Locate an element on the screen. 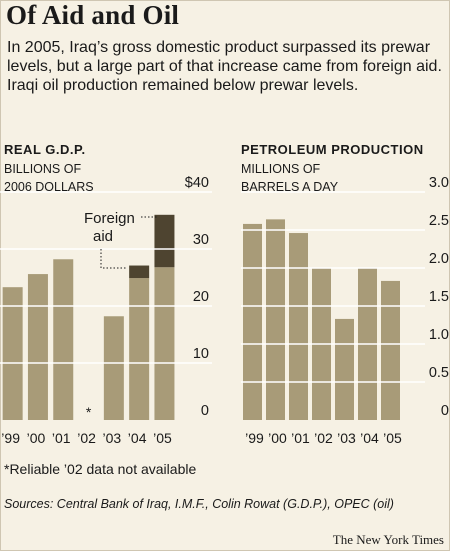 The image size is (450, 551). oil-unit-line-2: BARRELS A DAY is located at coordinates (290, 187).